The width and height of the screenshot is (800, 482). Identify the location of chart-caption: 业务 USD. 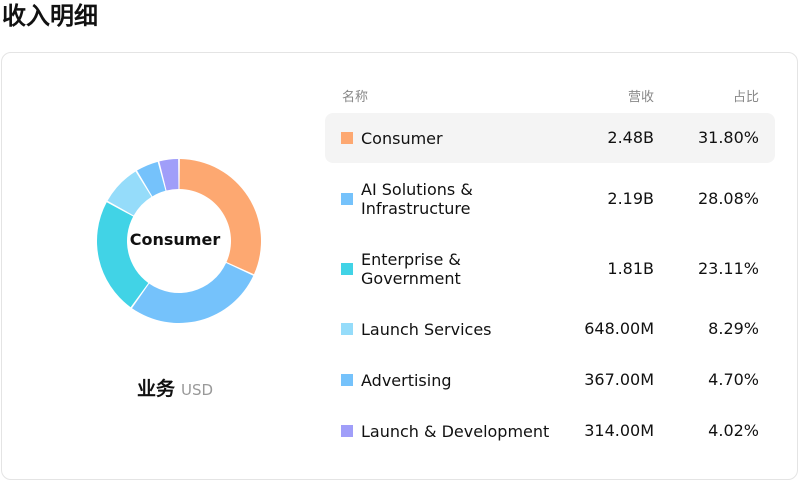
(175, 389).